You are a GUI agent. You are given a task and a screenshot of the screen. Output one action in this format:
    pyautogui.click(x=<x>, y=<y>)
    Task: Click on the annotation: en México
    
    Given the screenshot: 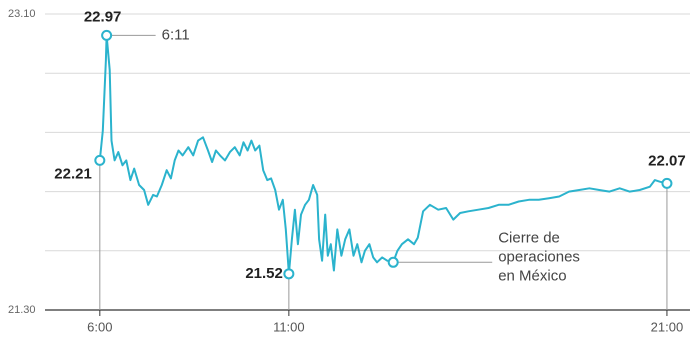 What is the action you would take?
    pyautogui.click(x=532, y=275)
    